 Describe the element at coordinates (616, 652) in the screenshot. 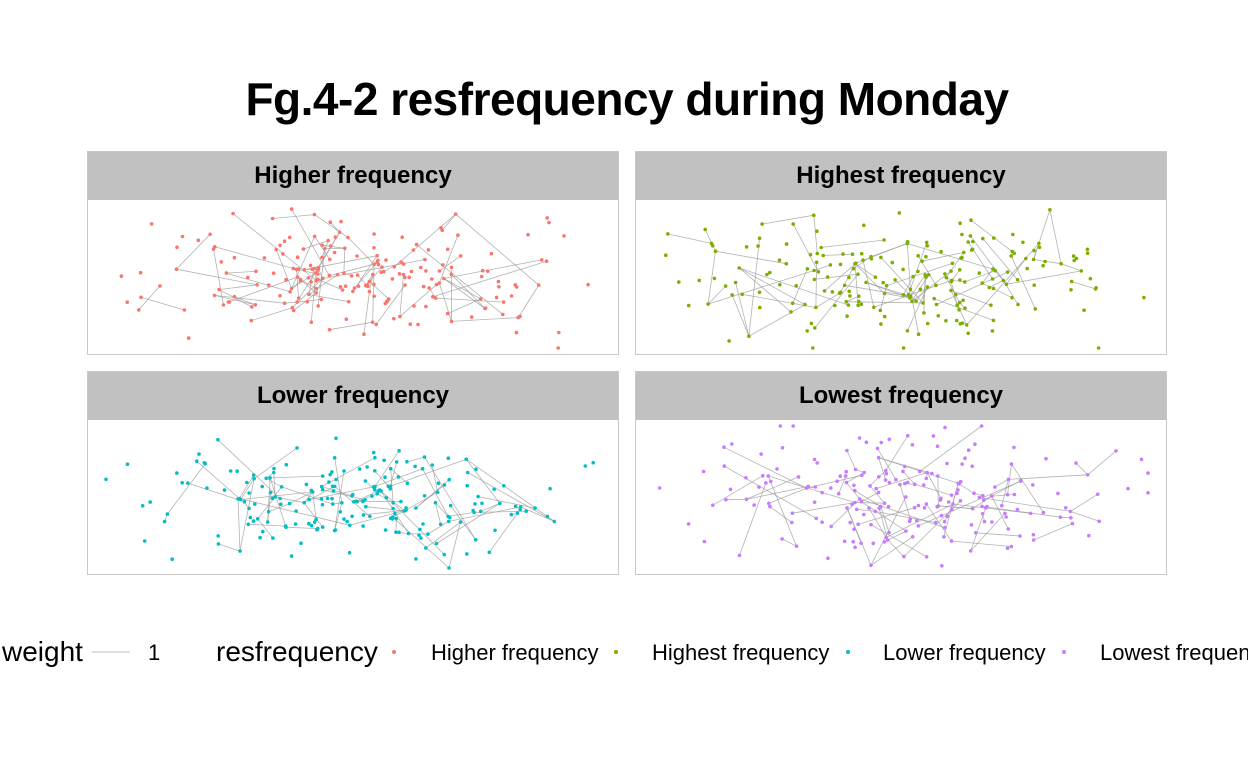

I see `legend-key-highest-frequency` at that location.